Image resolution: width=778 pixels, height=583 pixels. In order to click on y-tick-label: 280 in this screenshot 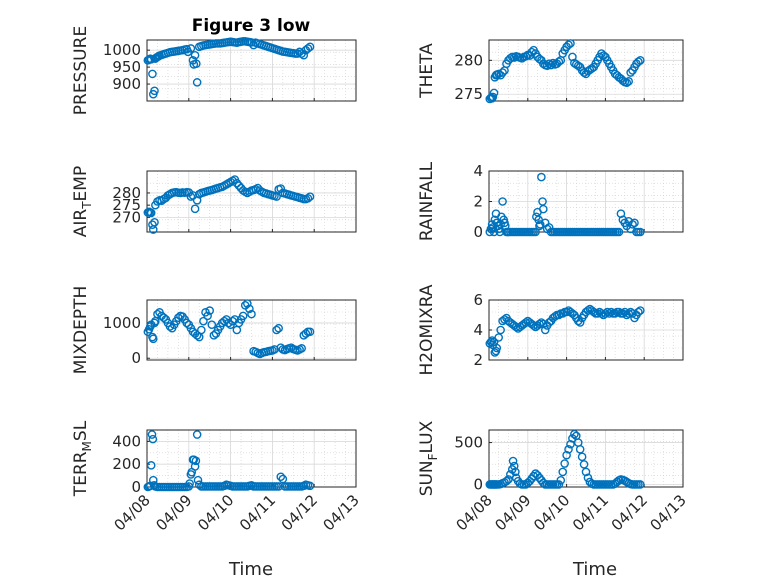, I will do `click(468, 60)`.